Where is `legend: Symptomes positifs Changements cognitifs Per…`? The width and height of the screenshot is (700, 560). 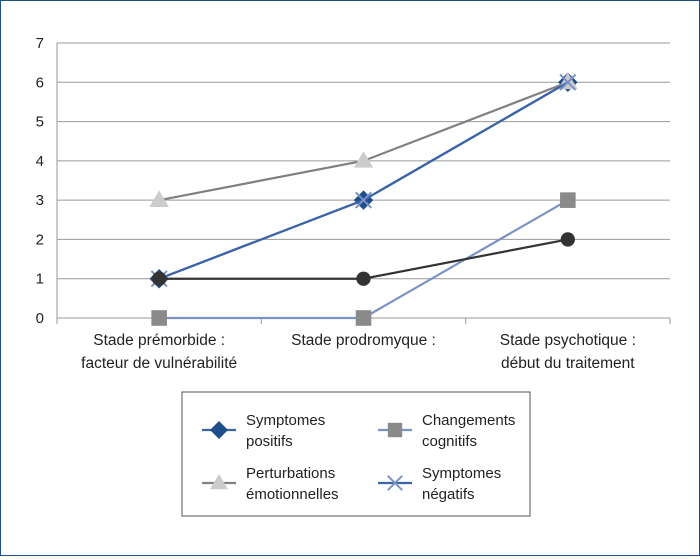
legend: Symptomes positifs Changements cognitifs Per… is located at coordinates (356, 454).